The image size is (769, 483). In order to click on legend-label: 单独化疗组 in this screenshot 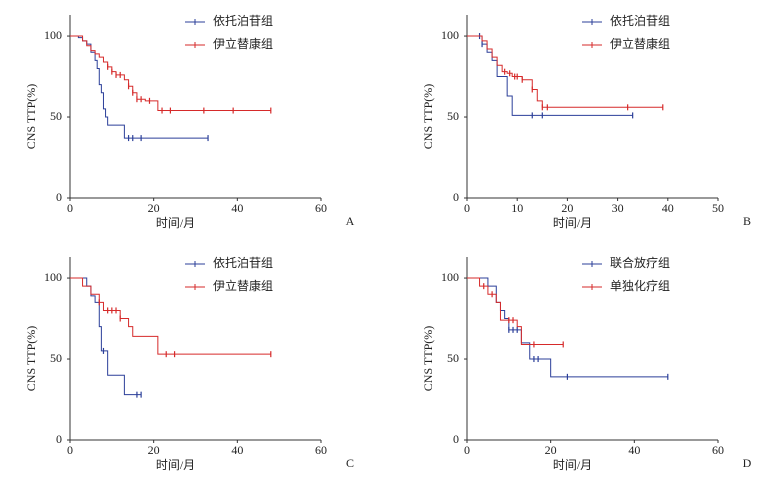, I will do `click(640, 286)`.